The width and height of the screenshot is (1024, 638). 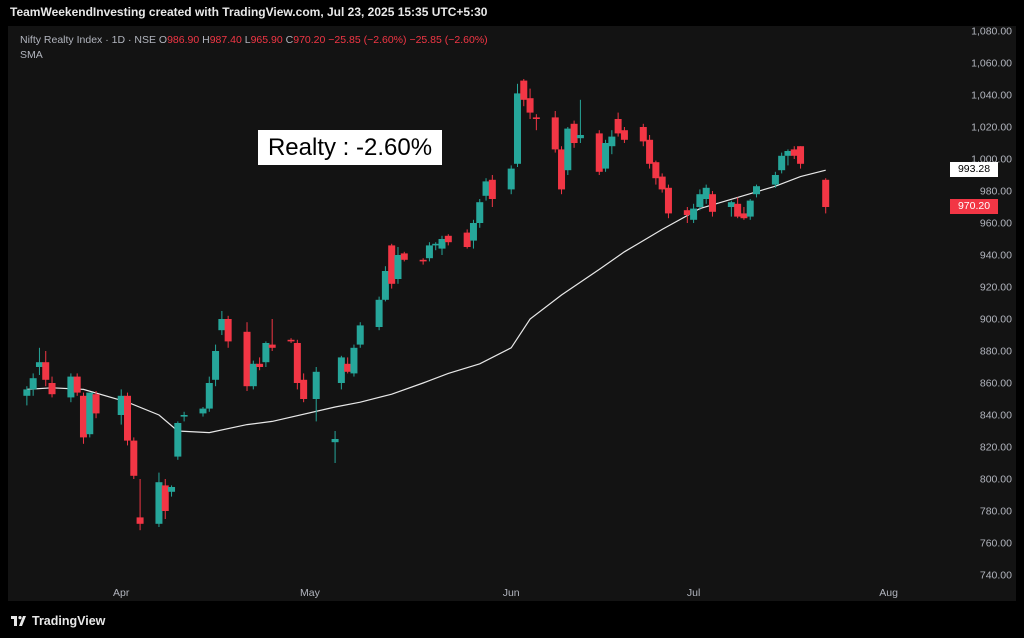 I want to click on y-tick-label: 840.00, so click(x=996, y=416).